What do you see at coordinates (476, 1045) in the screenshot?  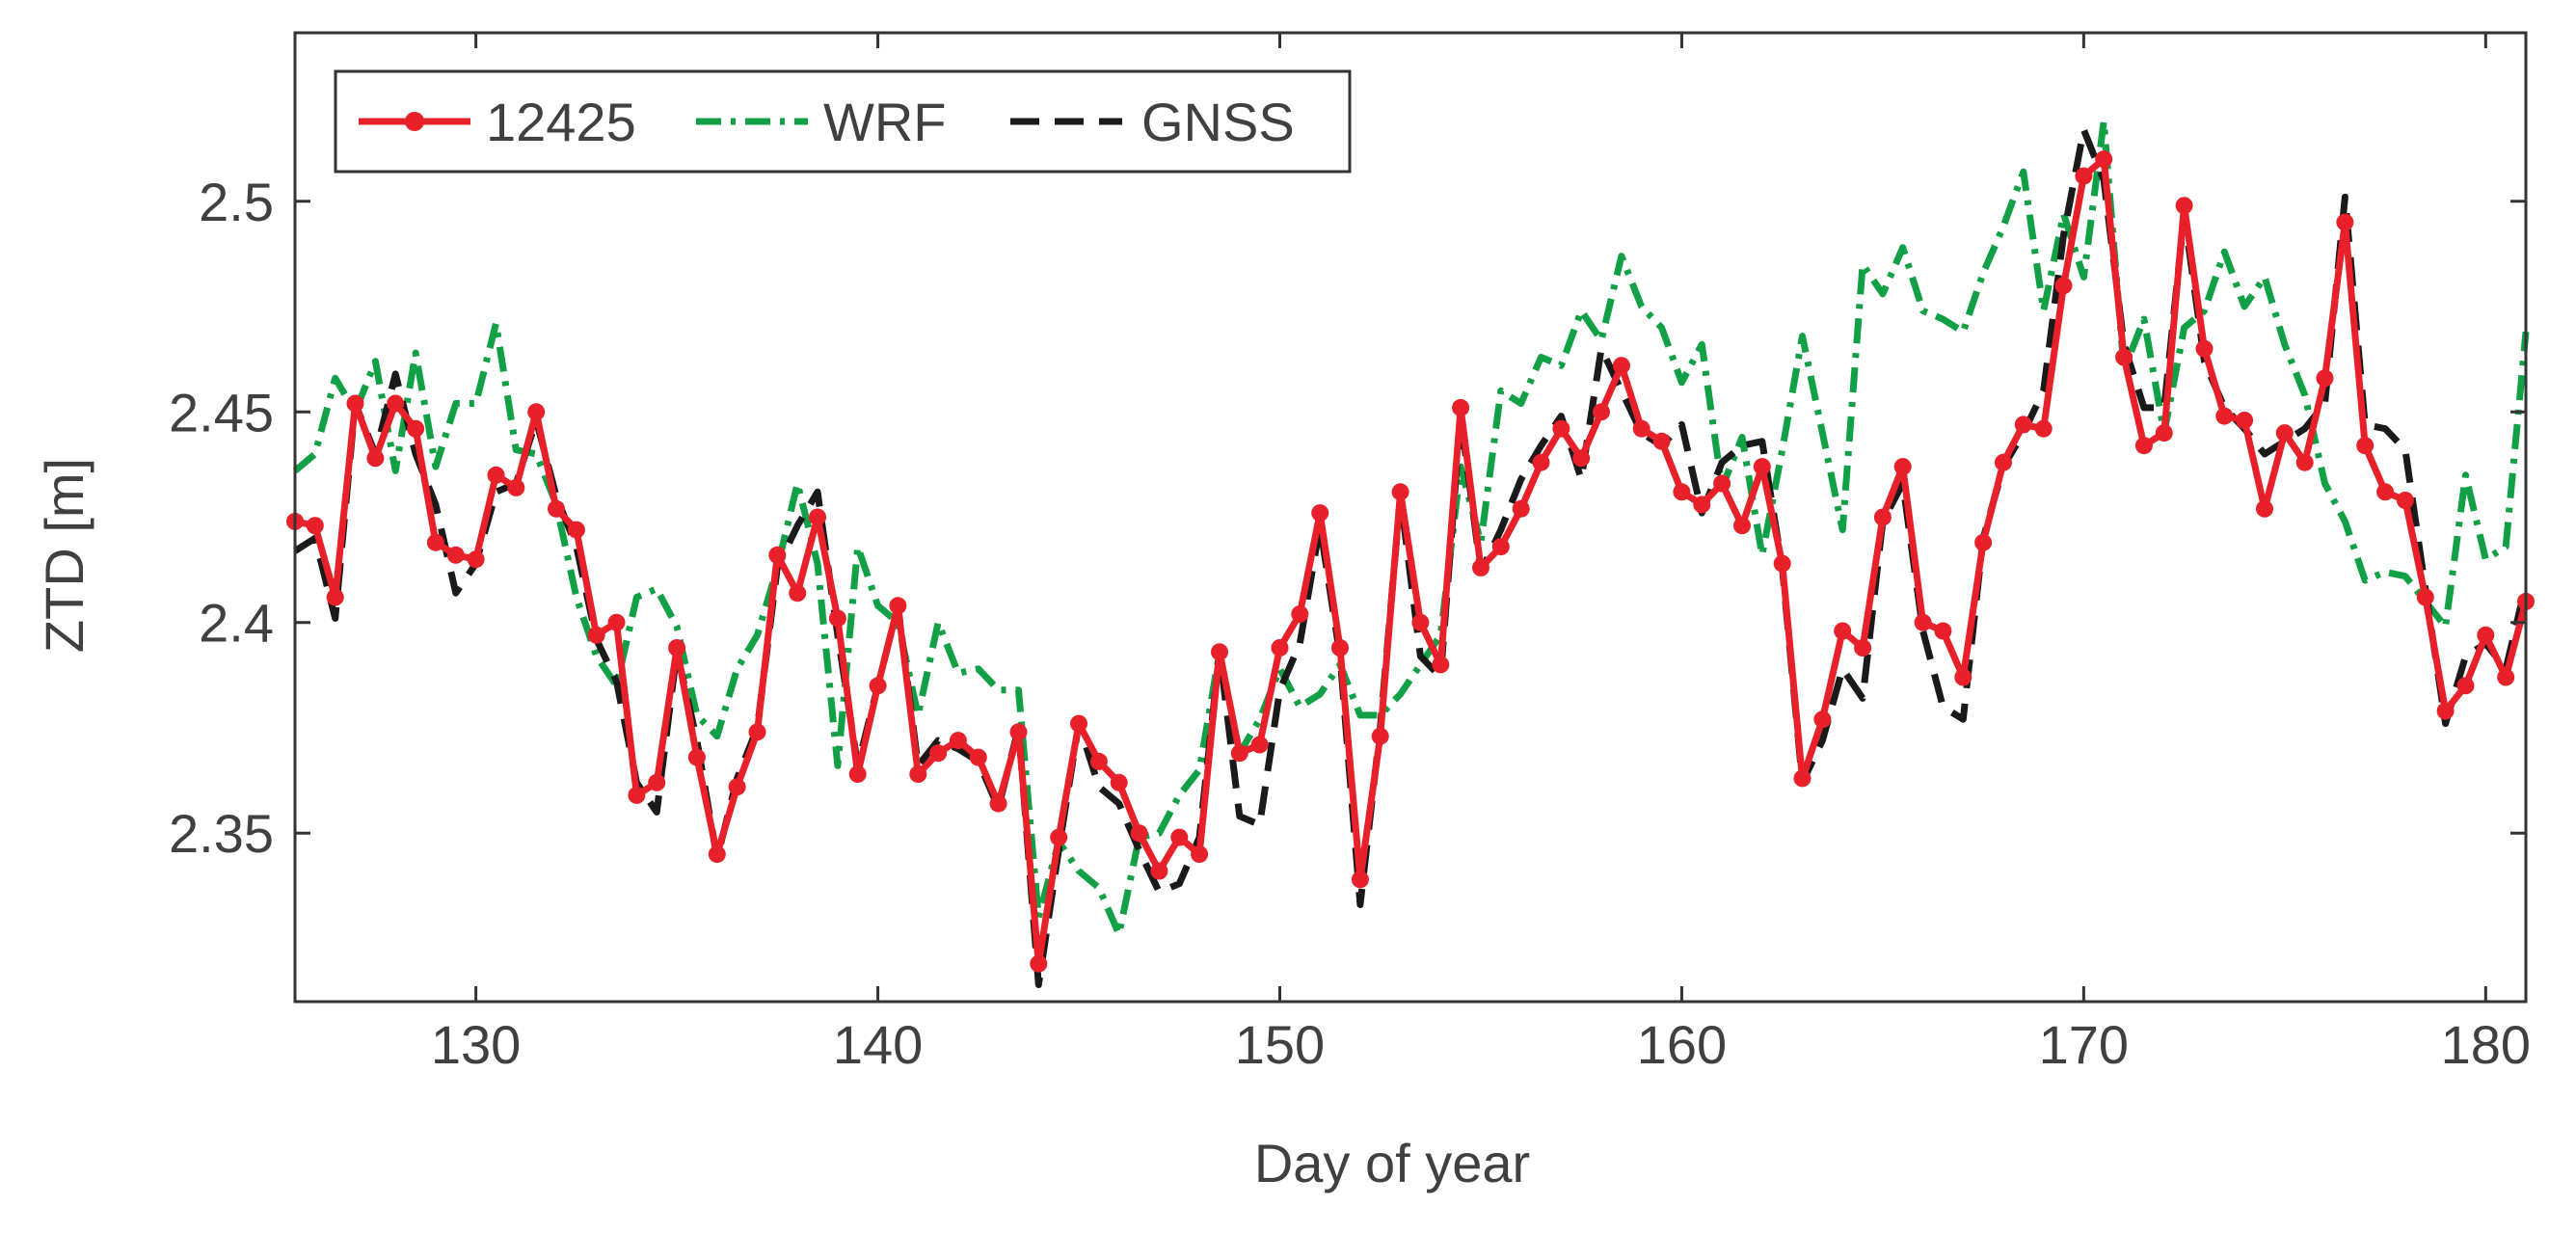 I see `x-tick-label: 130` at bounding box center [476, 1045].